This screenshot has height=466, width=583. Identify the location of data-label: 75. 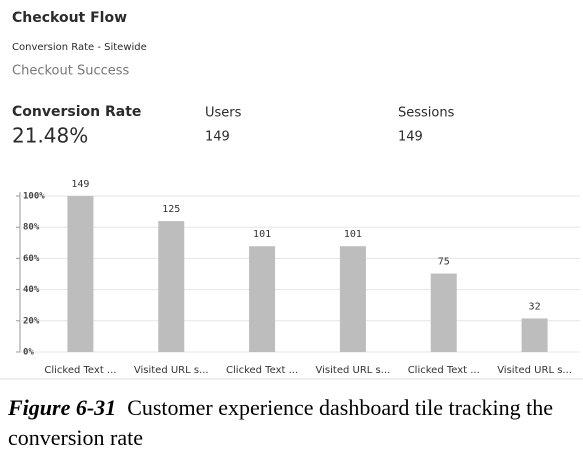
(444, 262).